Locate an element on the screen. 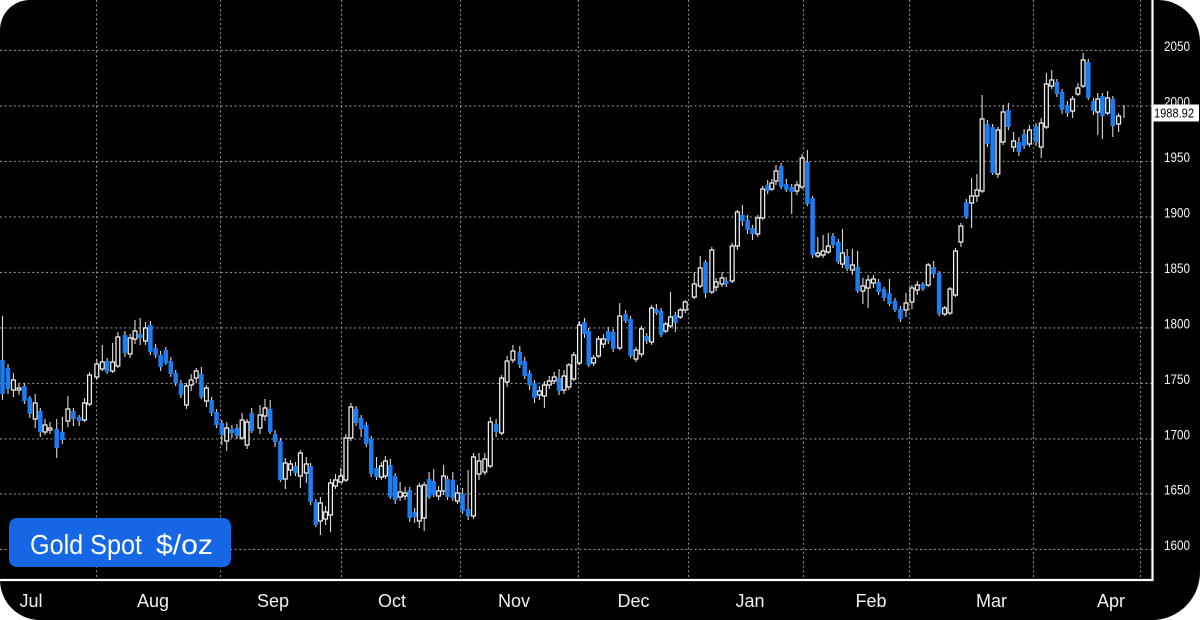  svg-text: Dec is located at coordinates (633, 601).